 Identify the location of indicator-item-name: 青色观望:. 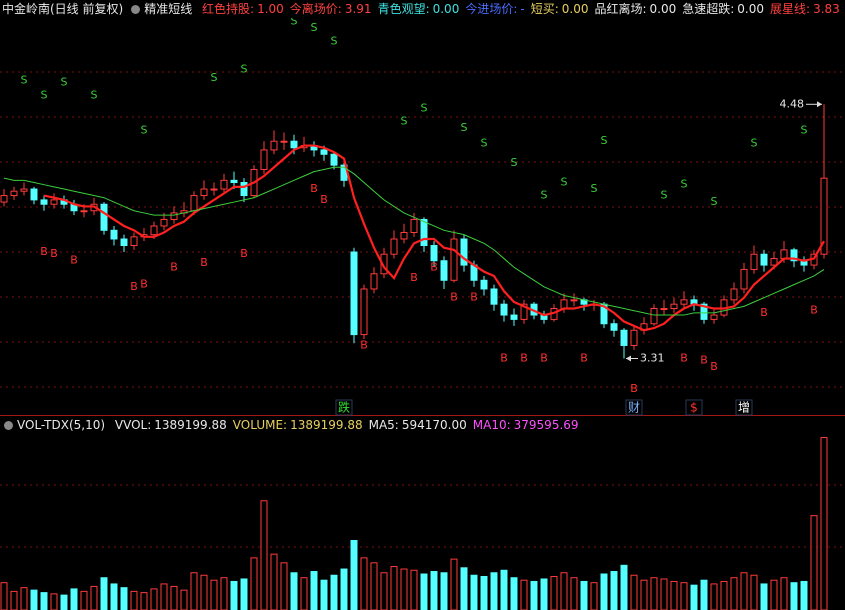
(403, 9).